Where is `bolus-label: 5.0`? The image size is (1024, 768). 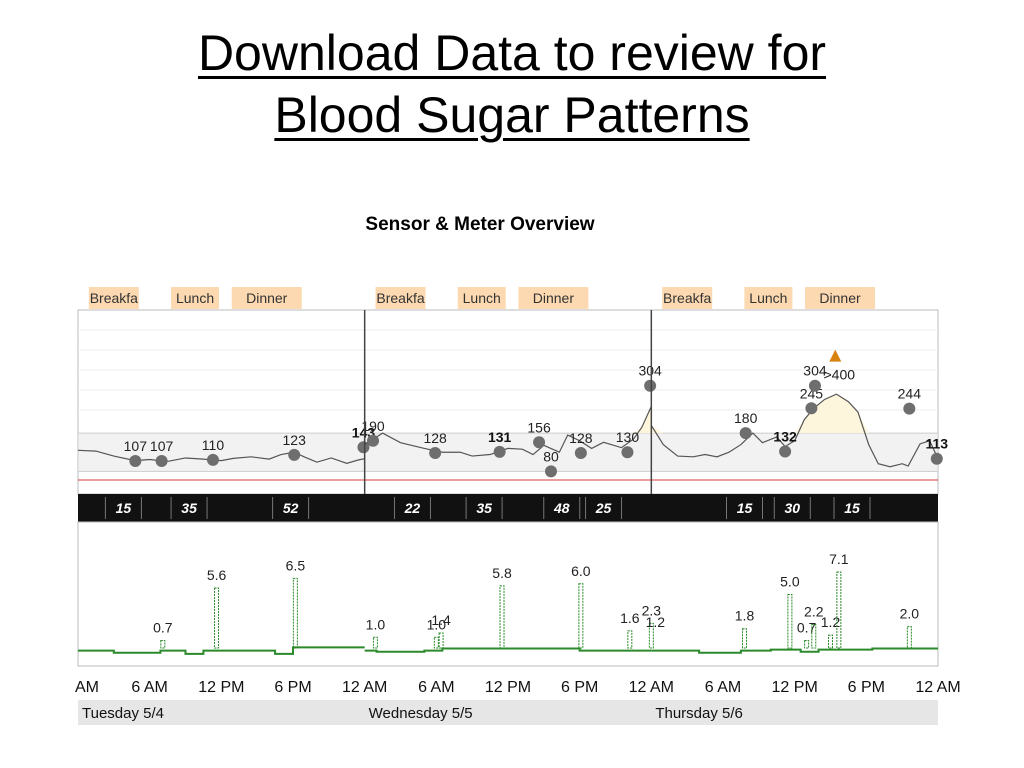 bolus-label: 5.0 is located at coordinates (790, 581).